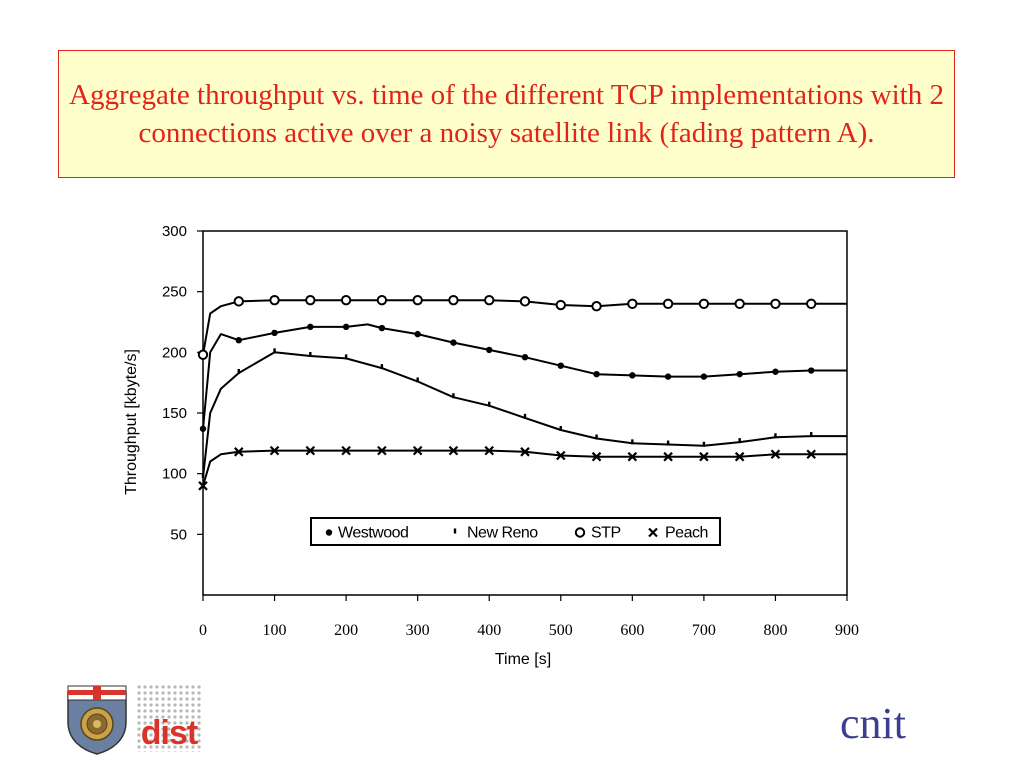 The image size is (1024, 768). I want to click on x-tick-label: 800, so click(775, 630).